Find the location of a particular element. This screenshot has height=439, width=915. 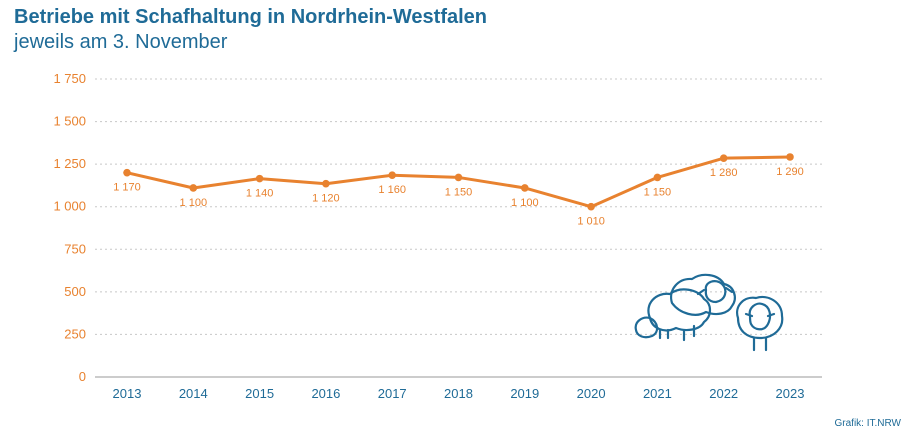

data-label: 1 010 is located at coordinates (591, 222).